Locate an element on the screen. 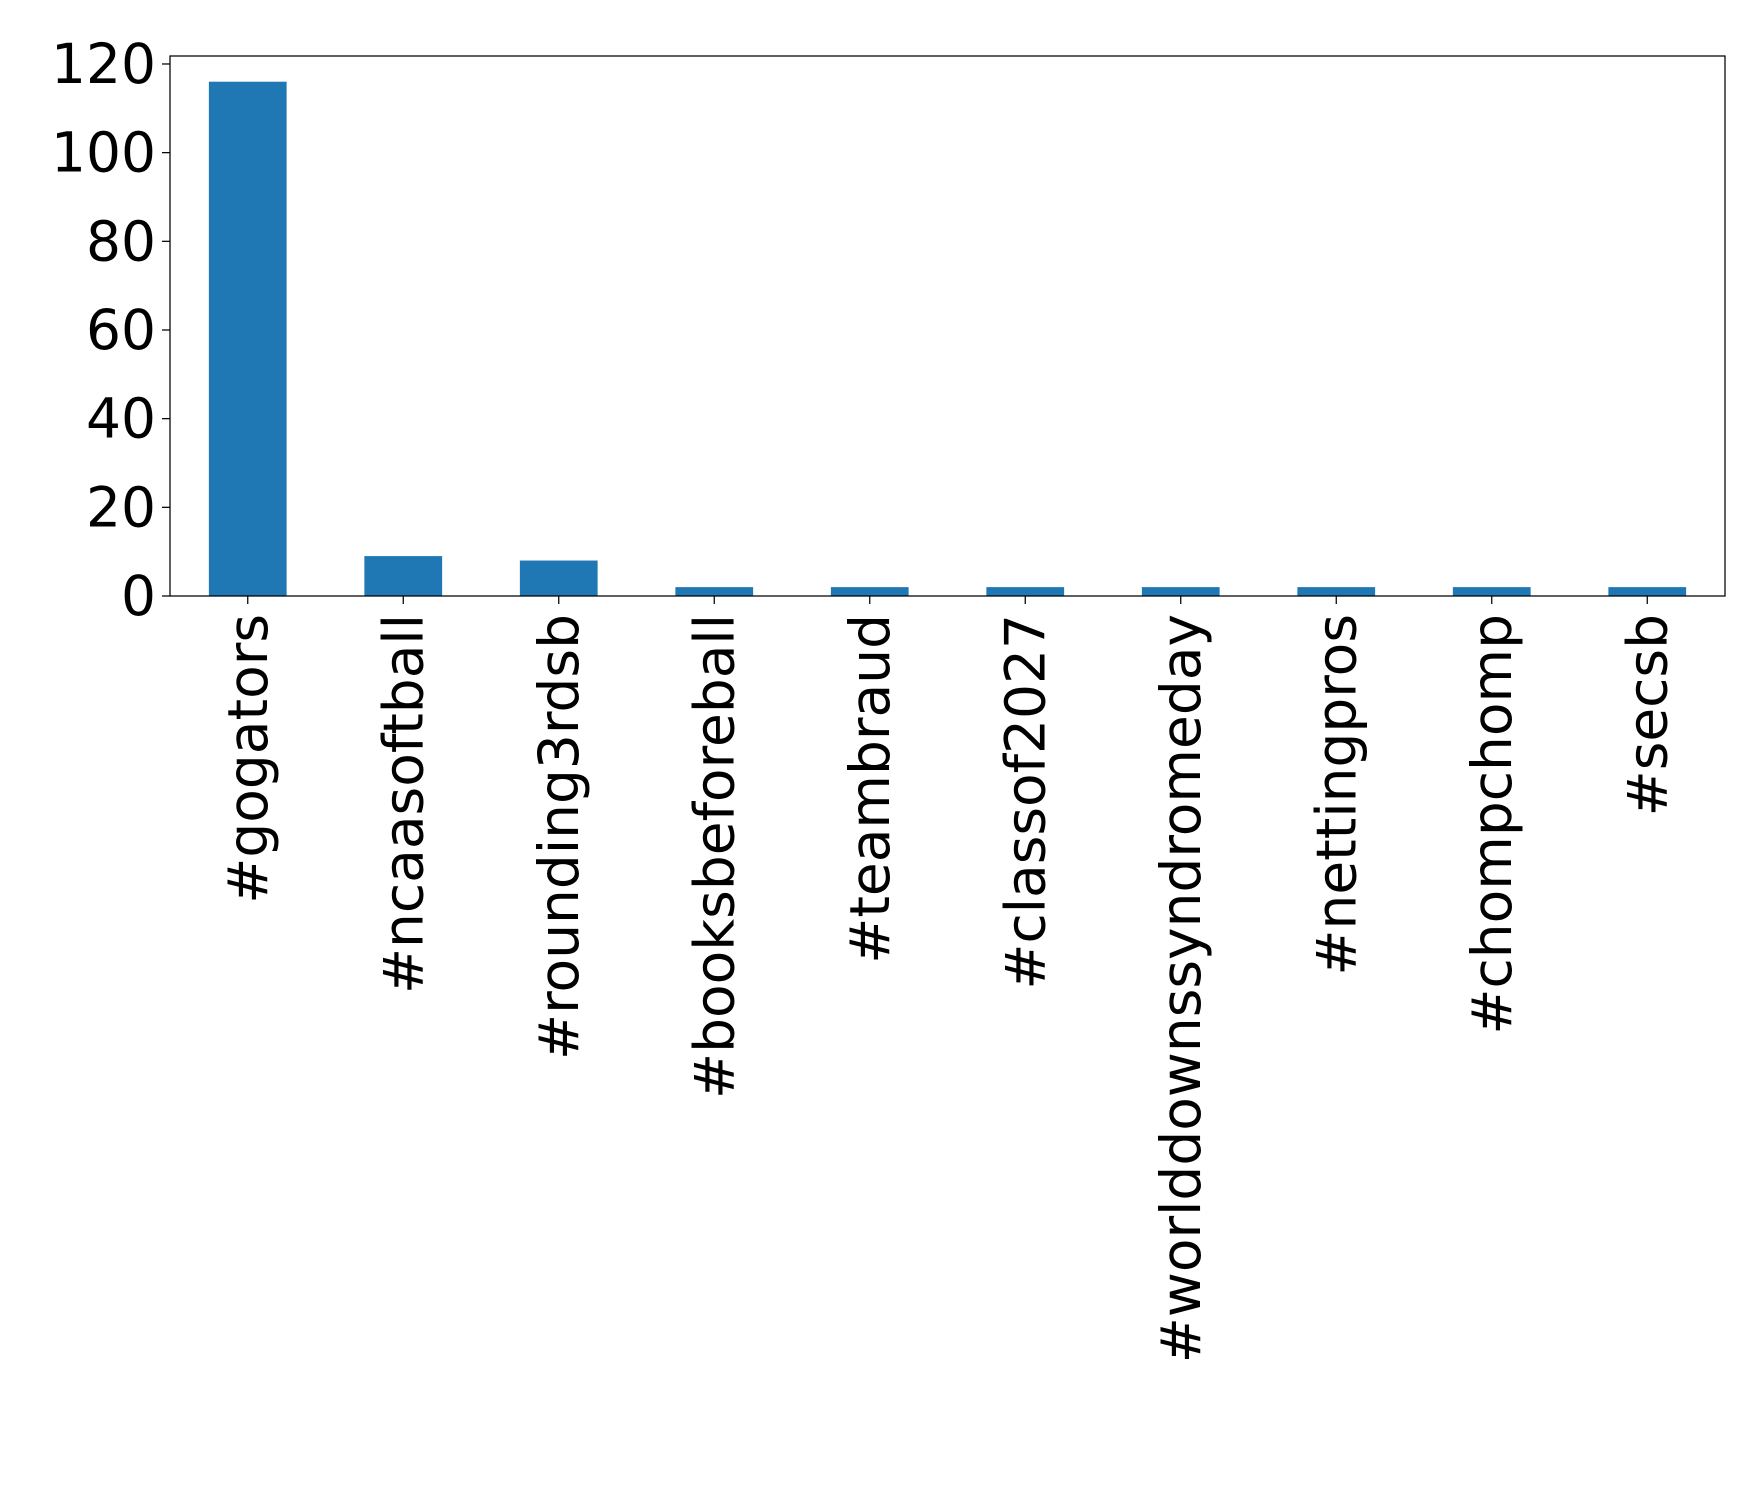 This screenshot has height=1495, width=1758. y-tick-label: 80 is located at coordinates (121, 241).